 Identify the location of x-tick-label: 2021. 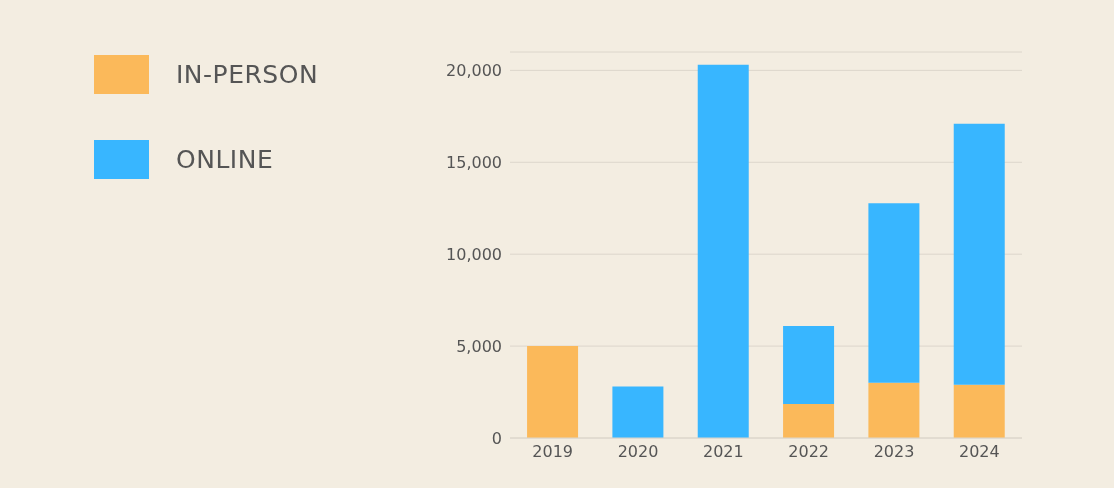
(723, 452).